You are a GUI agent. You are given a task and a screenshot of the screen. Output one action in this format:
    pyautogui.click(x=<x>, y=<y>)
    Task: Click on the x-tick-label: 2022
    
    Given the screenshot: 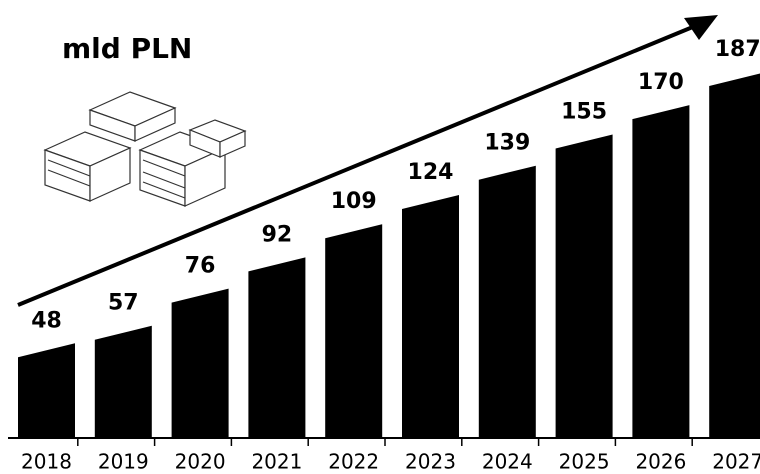 What is the action you would take?
    pyautogui.click(x=353, y=462)
    